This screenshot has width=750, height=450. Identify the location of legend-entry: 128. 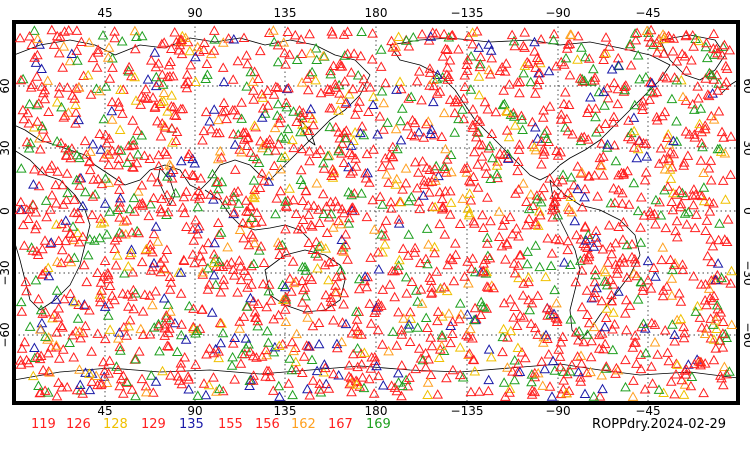
(115, 424).